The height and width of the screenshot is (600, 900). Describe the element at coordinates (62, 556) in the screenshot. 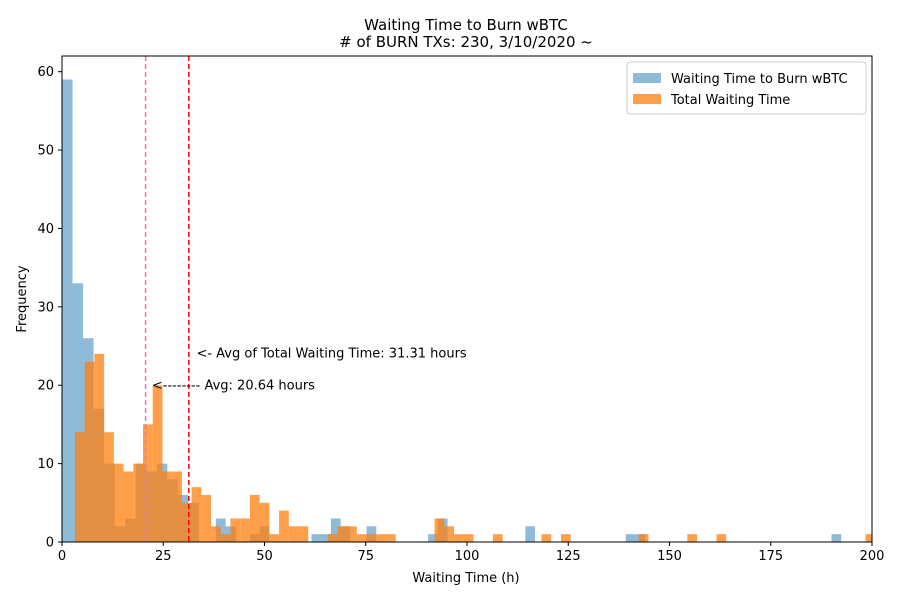

I see `x-tick-label: 0` at that location.